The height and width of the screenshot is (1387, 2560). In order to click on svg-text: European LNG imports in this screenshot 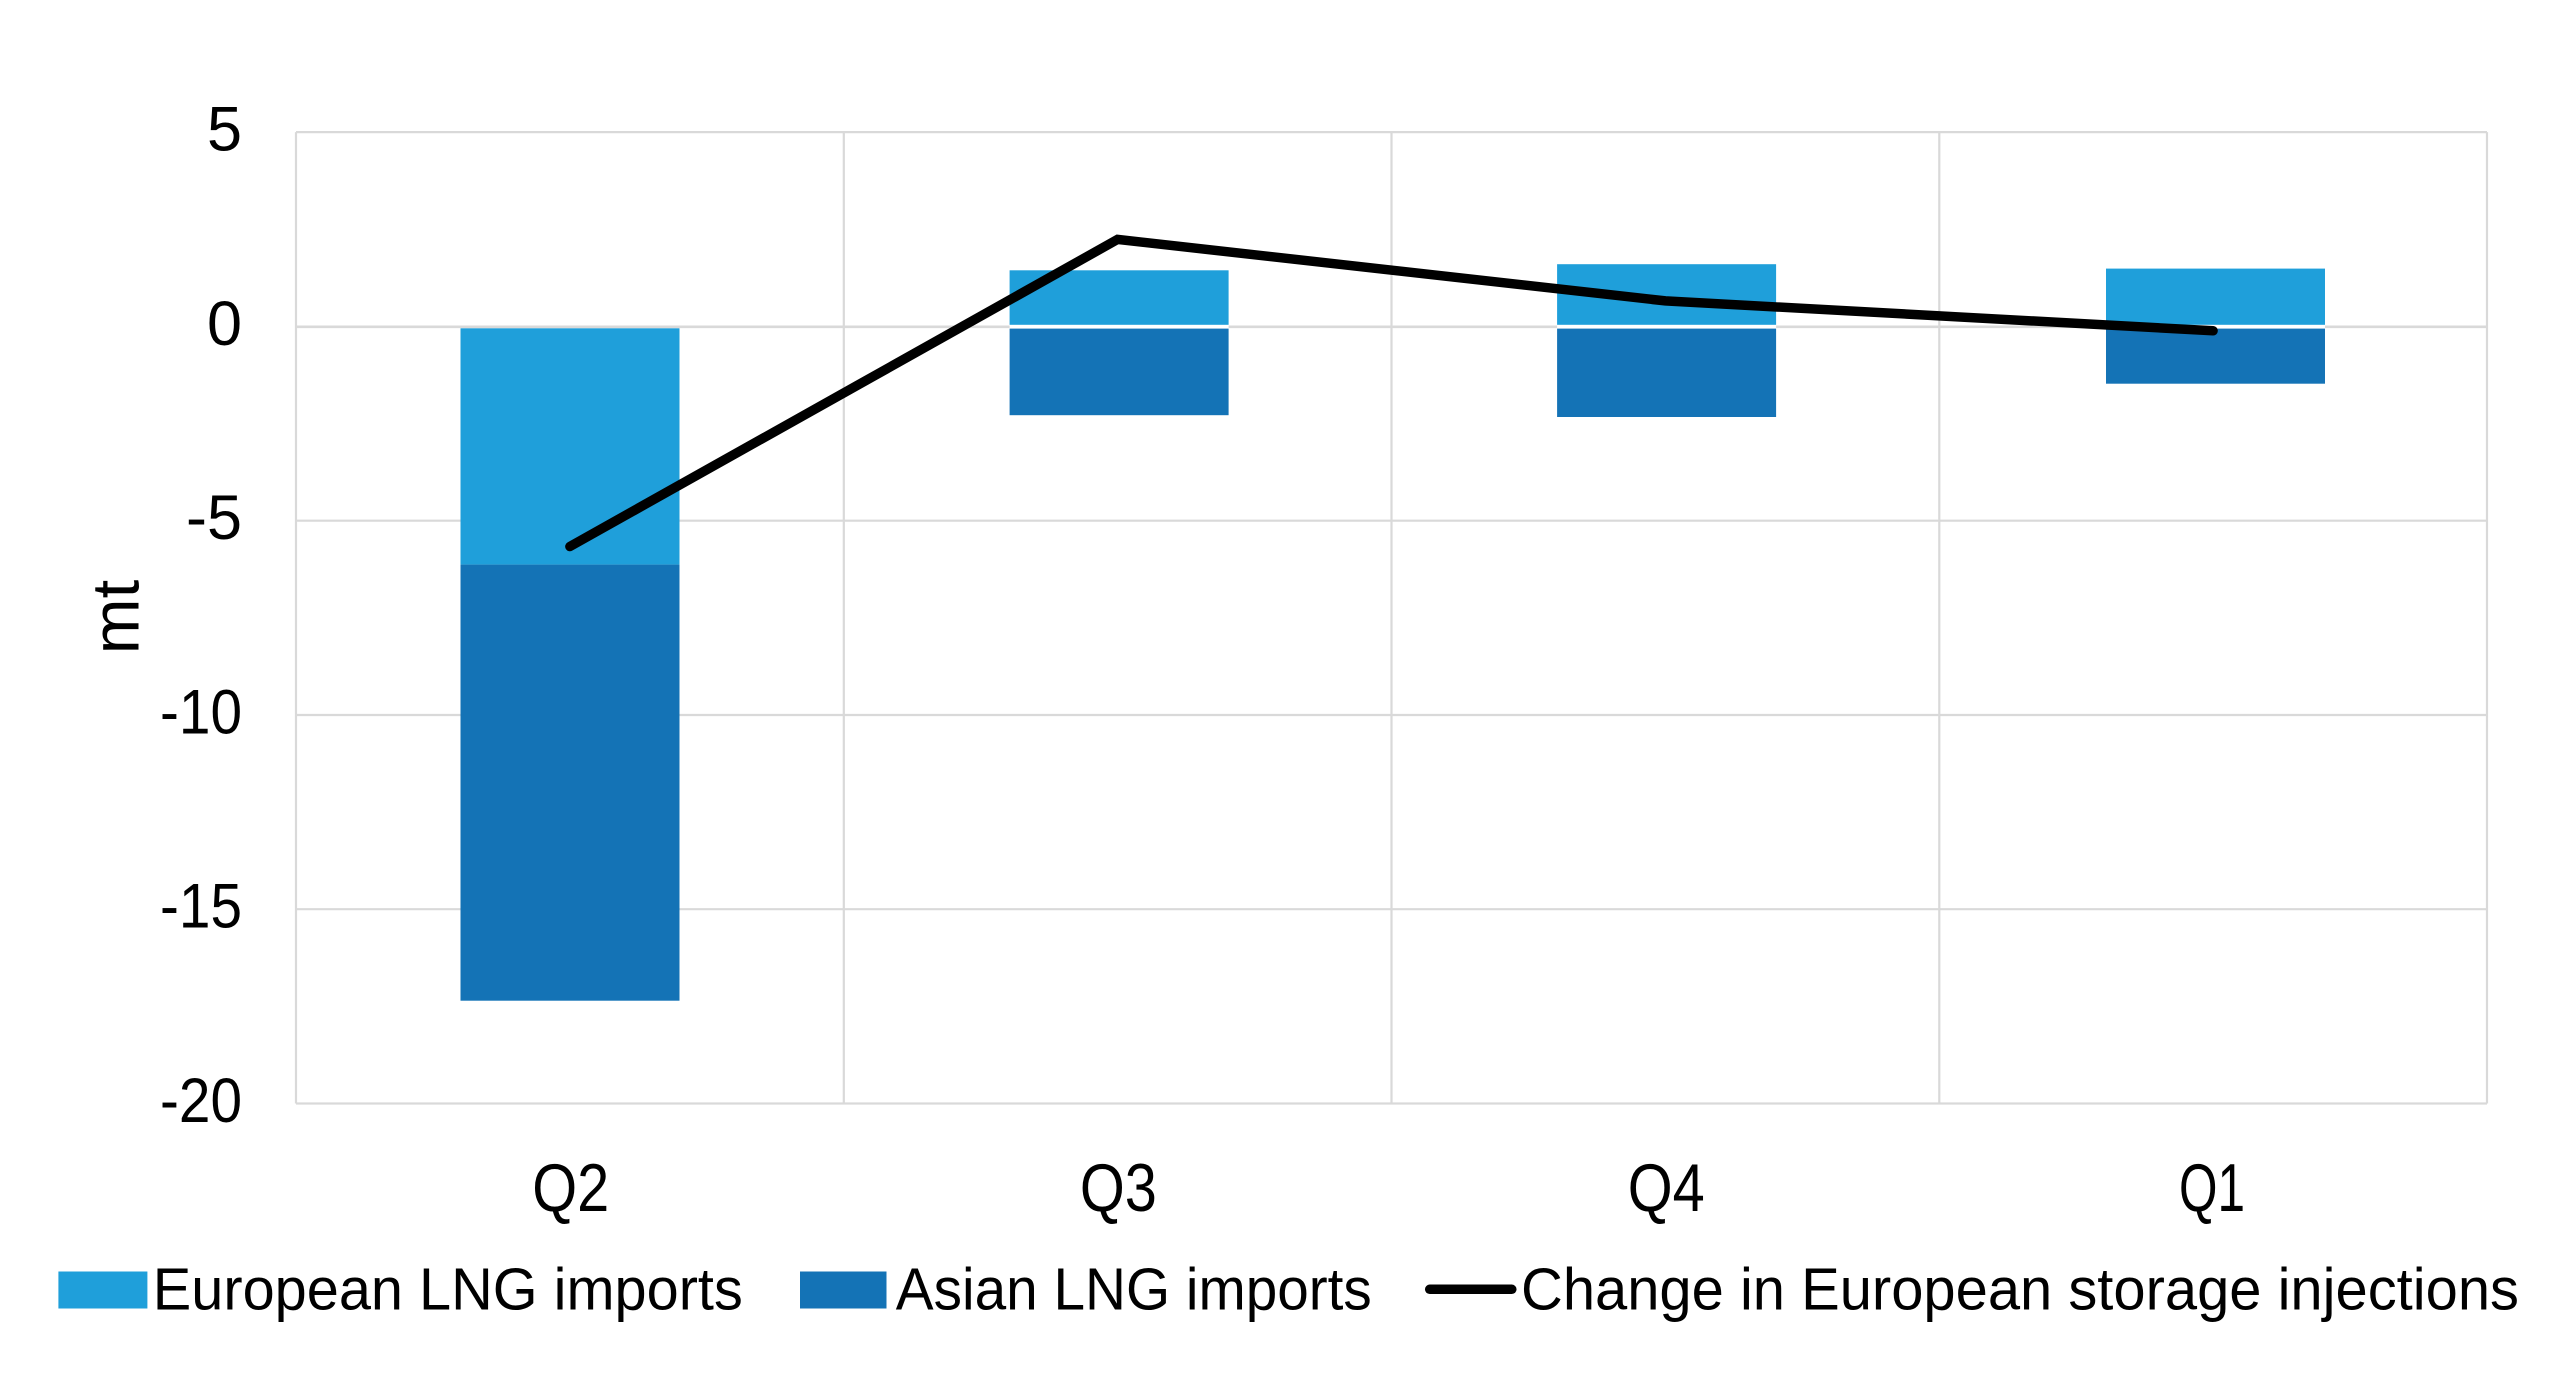, I will do `click(448, 1290)`.